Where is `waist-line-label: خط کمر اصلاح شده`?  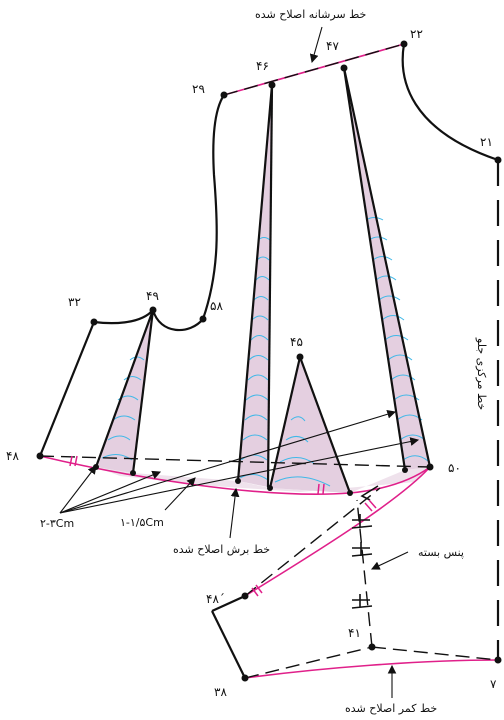
waist-line-label: خط کمر اصلاح شده is located at coordinates (391, 708).